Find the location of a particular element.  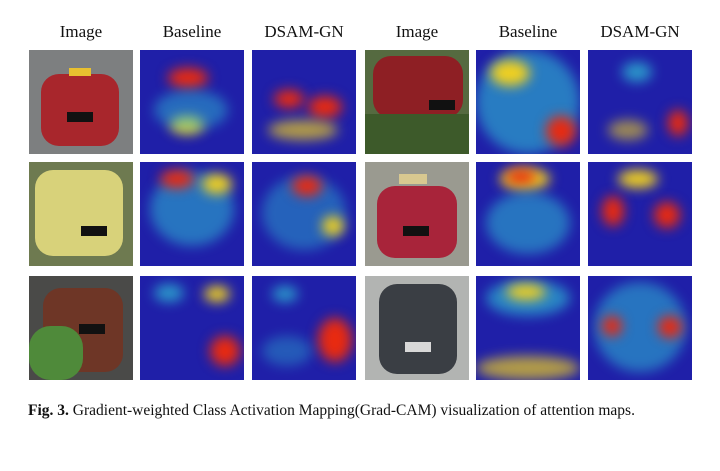

image-dark-sedan-front is located at coordinates (417, 328).